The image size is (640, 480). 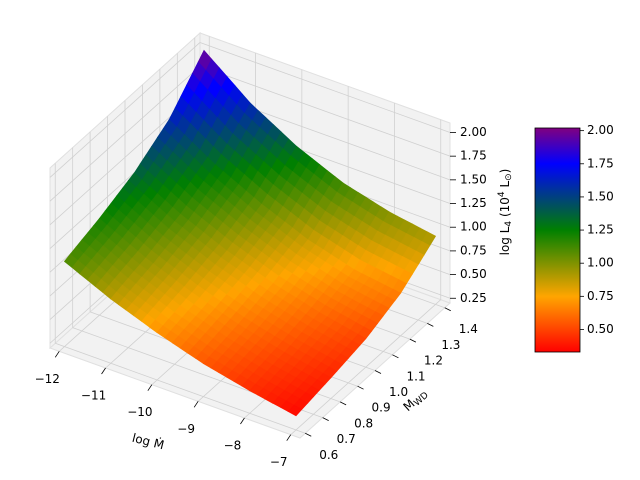 I want to click on colorbar-tick-label: 0.50, so click(x=600, y=329).